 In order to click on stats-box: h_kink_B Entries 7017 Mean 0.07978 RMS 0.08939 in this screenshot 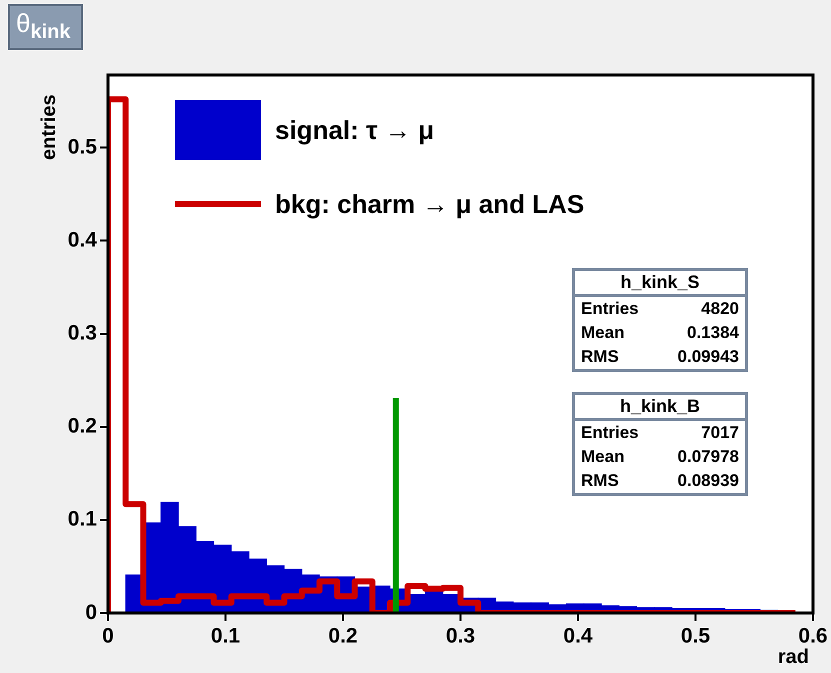, I will do `click(660, 444)`.